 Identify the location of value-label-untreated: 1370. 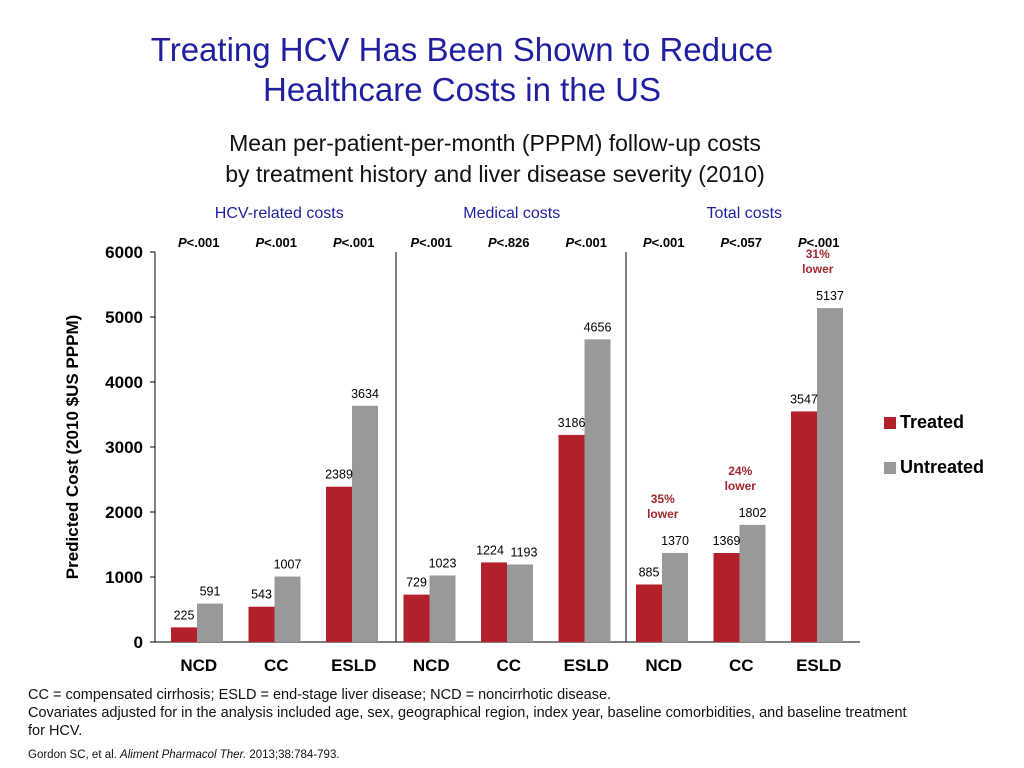
(675, 541).